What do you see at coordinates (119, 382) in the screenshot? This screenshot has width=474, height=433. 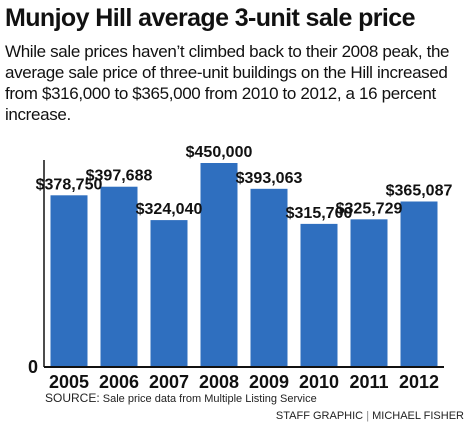 I see `category-label-2006: 2006` at bounding box center [119, 382].